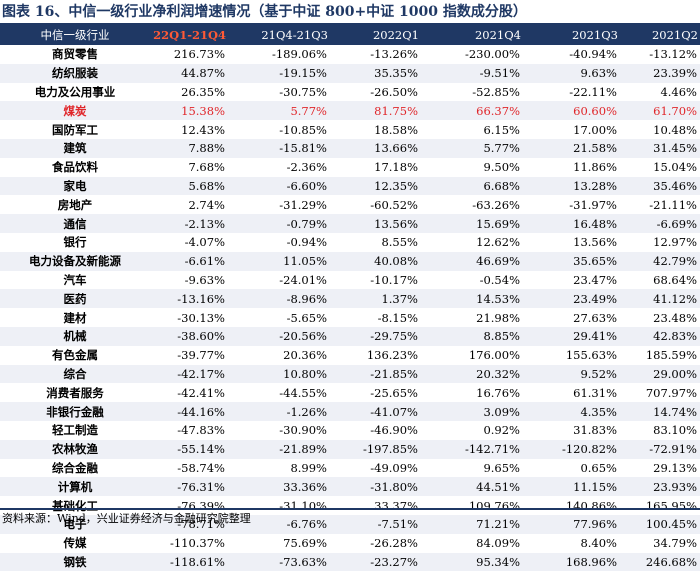 Image resolution: width=700 pixels, height=571 pixels. What do you see at coordinates (593, 54) in the screenshot?
I see `growth-value: -40.94%` at bounding box center [593, 54].